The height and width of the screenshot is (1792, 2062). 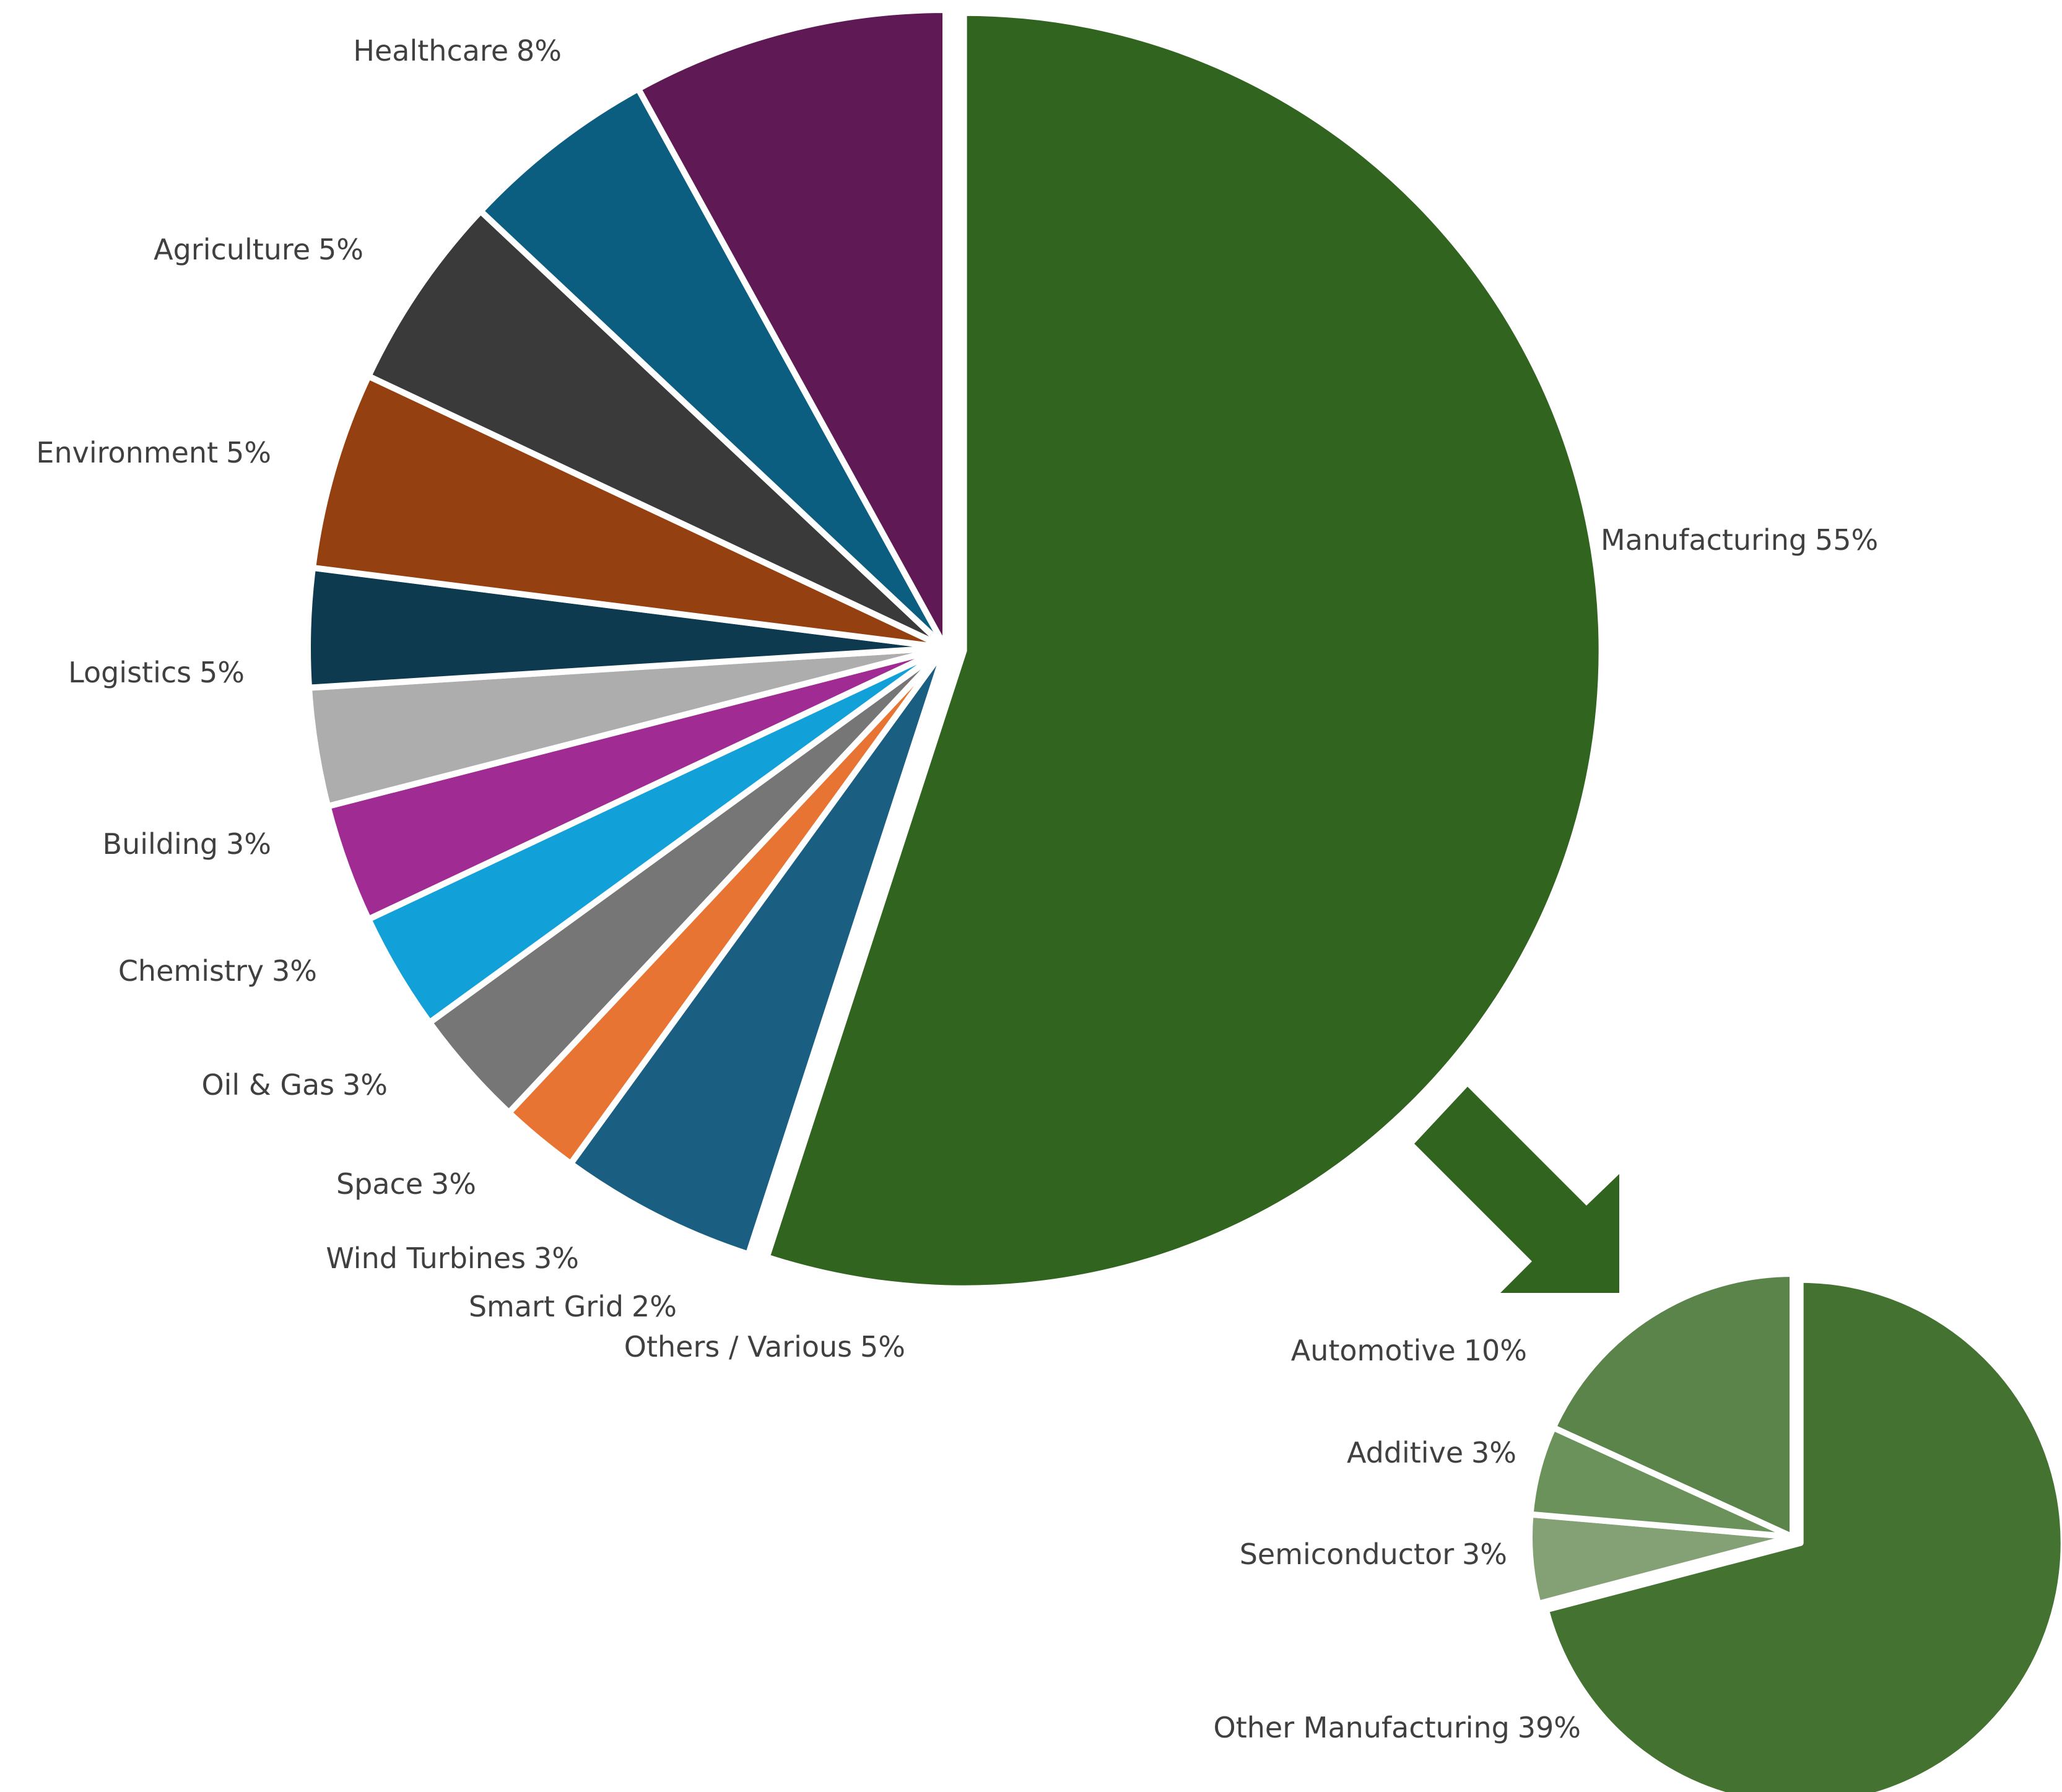 What do you see at coordinates (1405, 1452) in the screenshot?
I see `category-label: Additive` at bounding box center [1405, 1452].